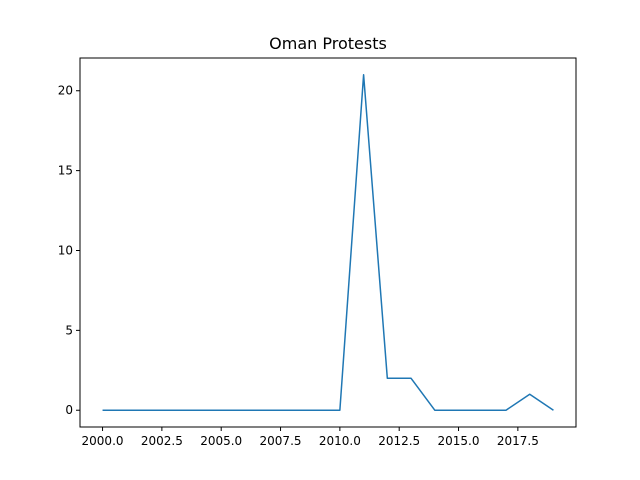  What do you see at coordinates (459, 441) in the screenshot?
I see `x-tick-label: 2015.0` at bounding box center [459, 441].